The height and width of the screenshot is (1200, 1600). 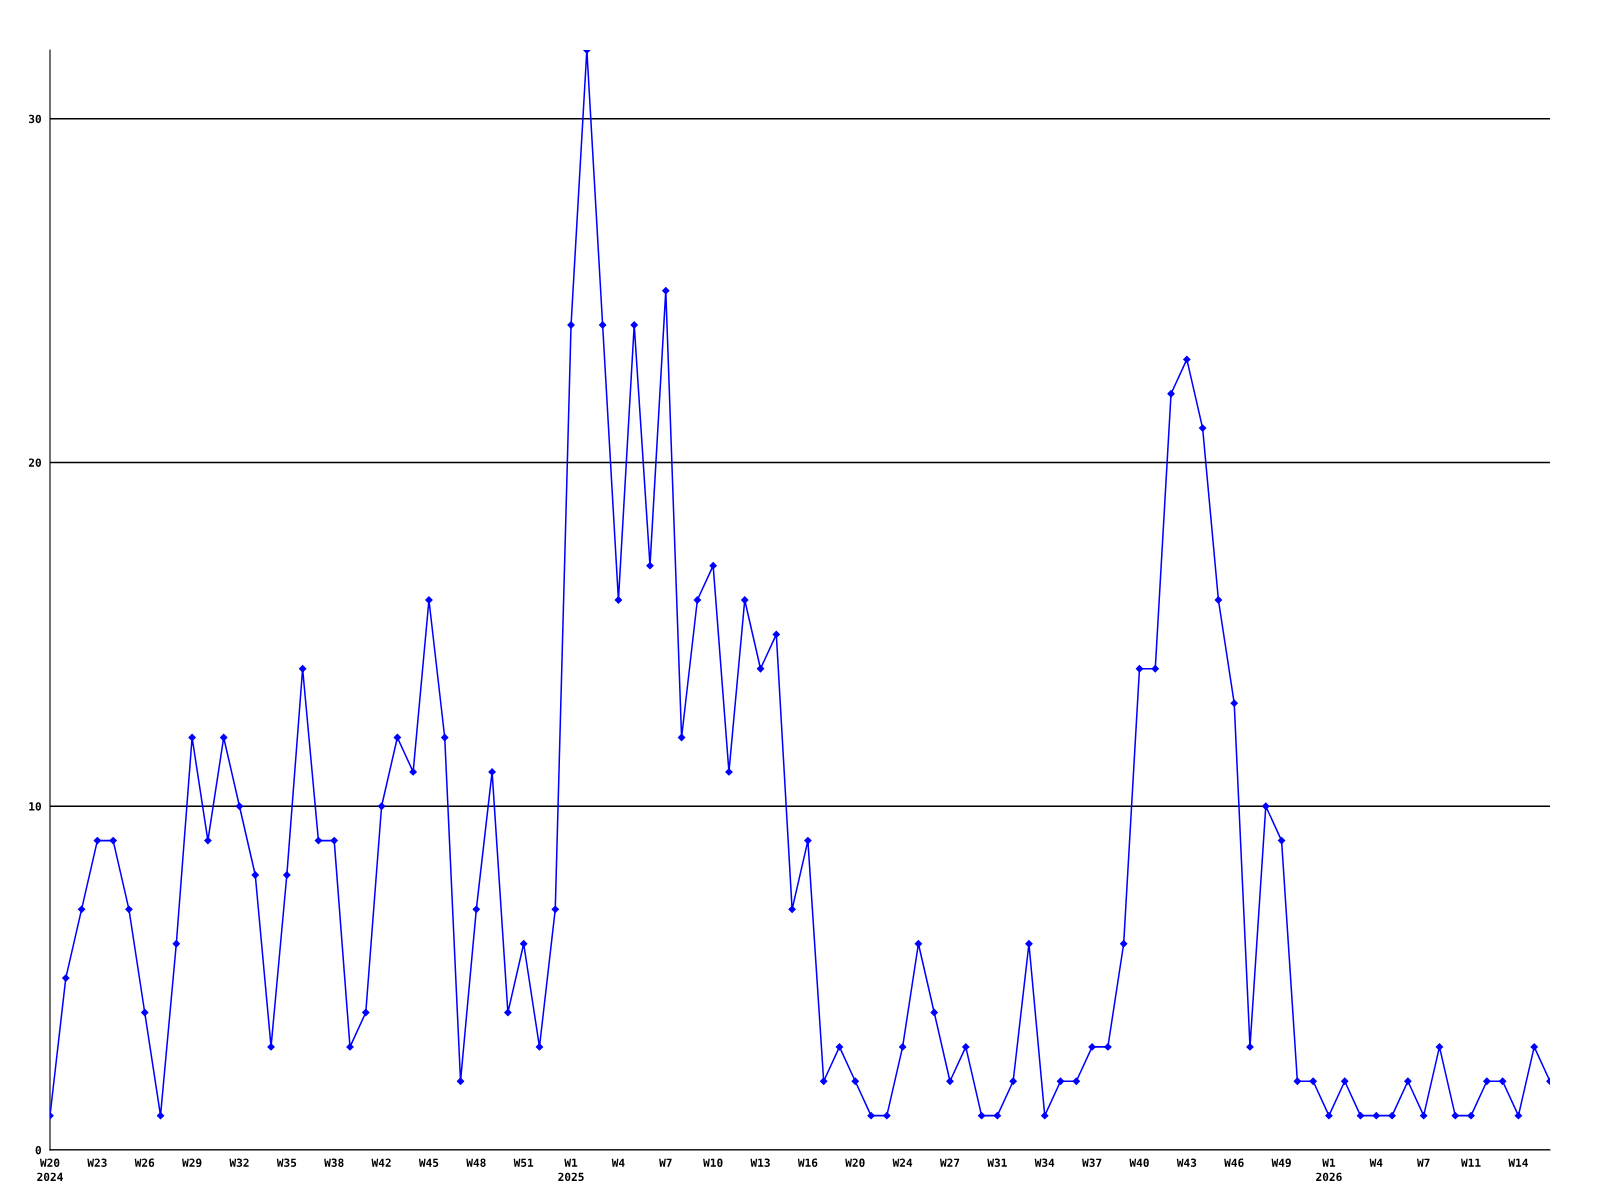 I want to click on x-tick-label: W49, so click(x=1281, y=1162).